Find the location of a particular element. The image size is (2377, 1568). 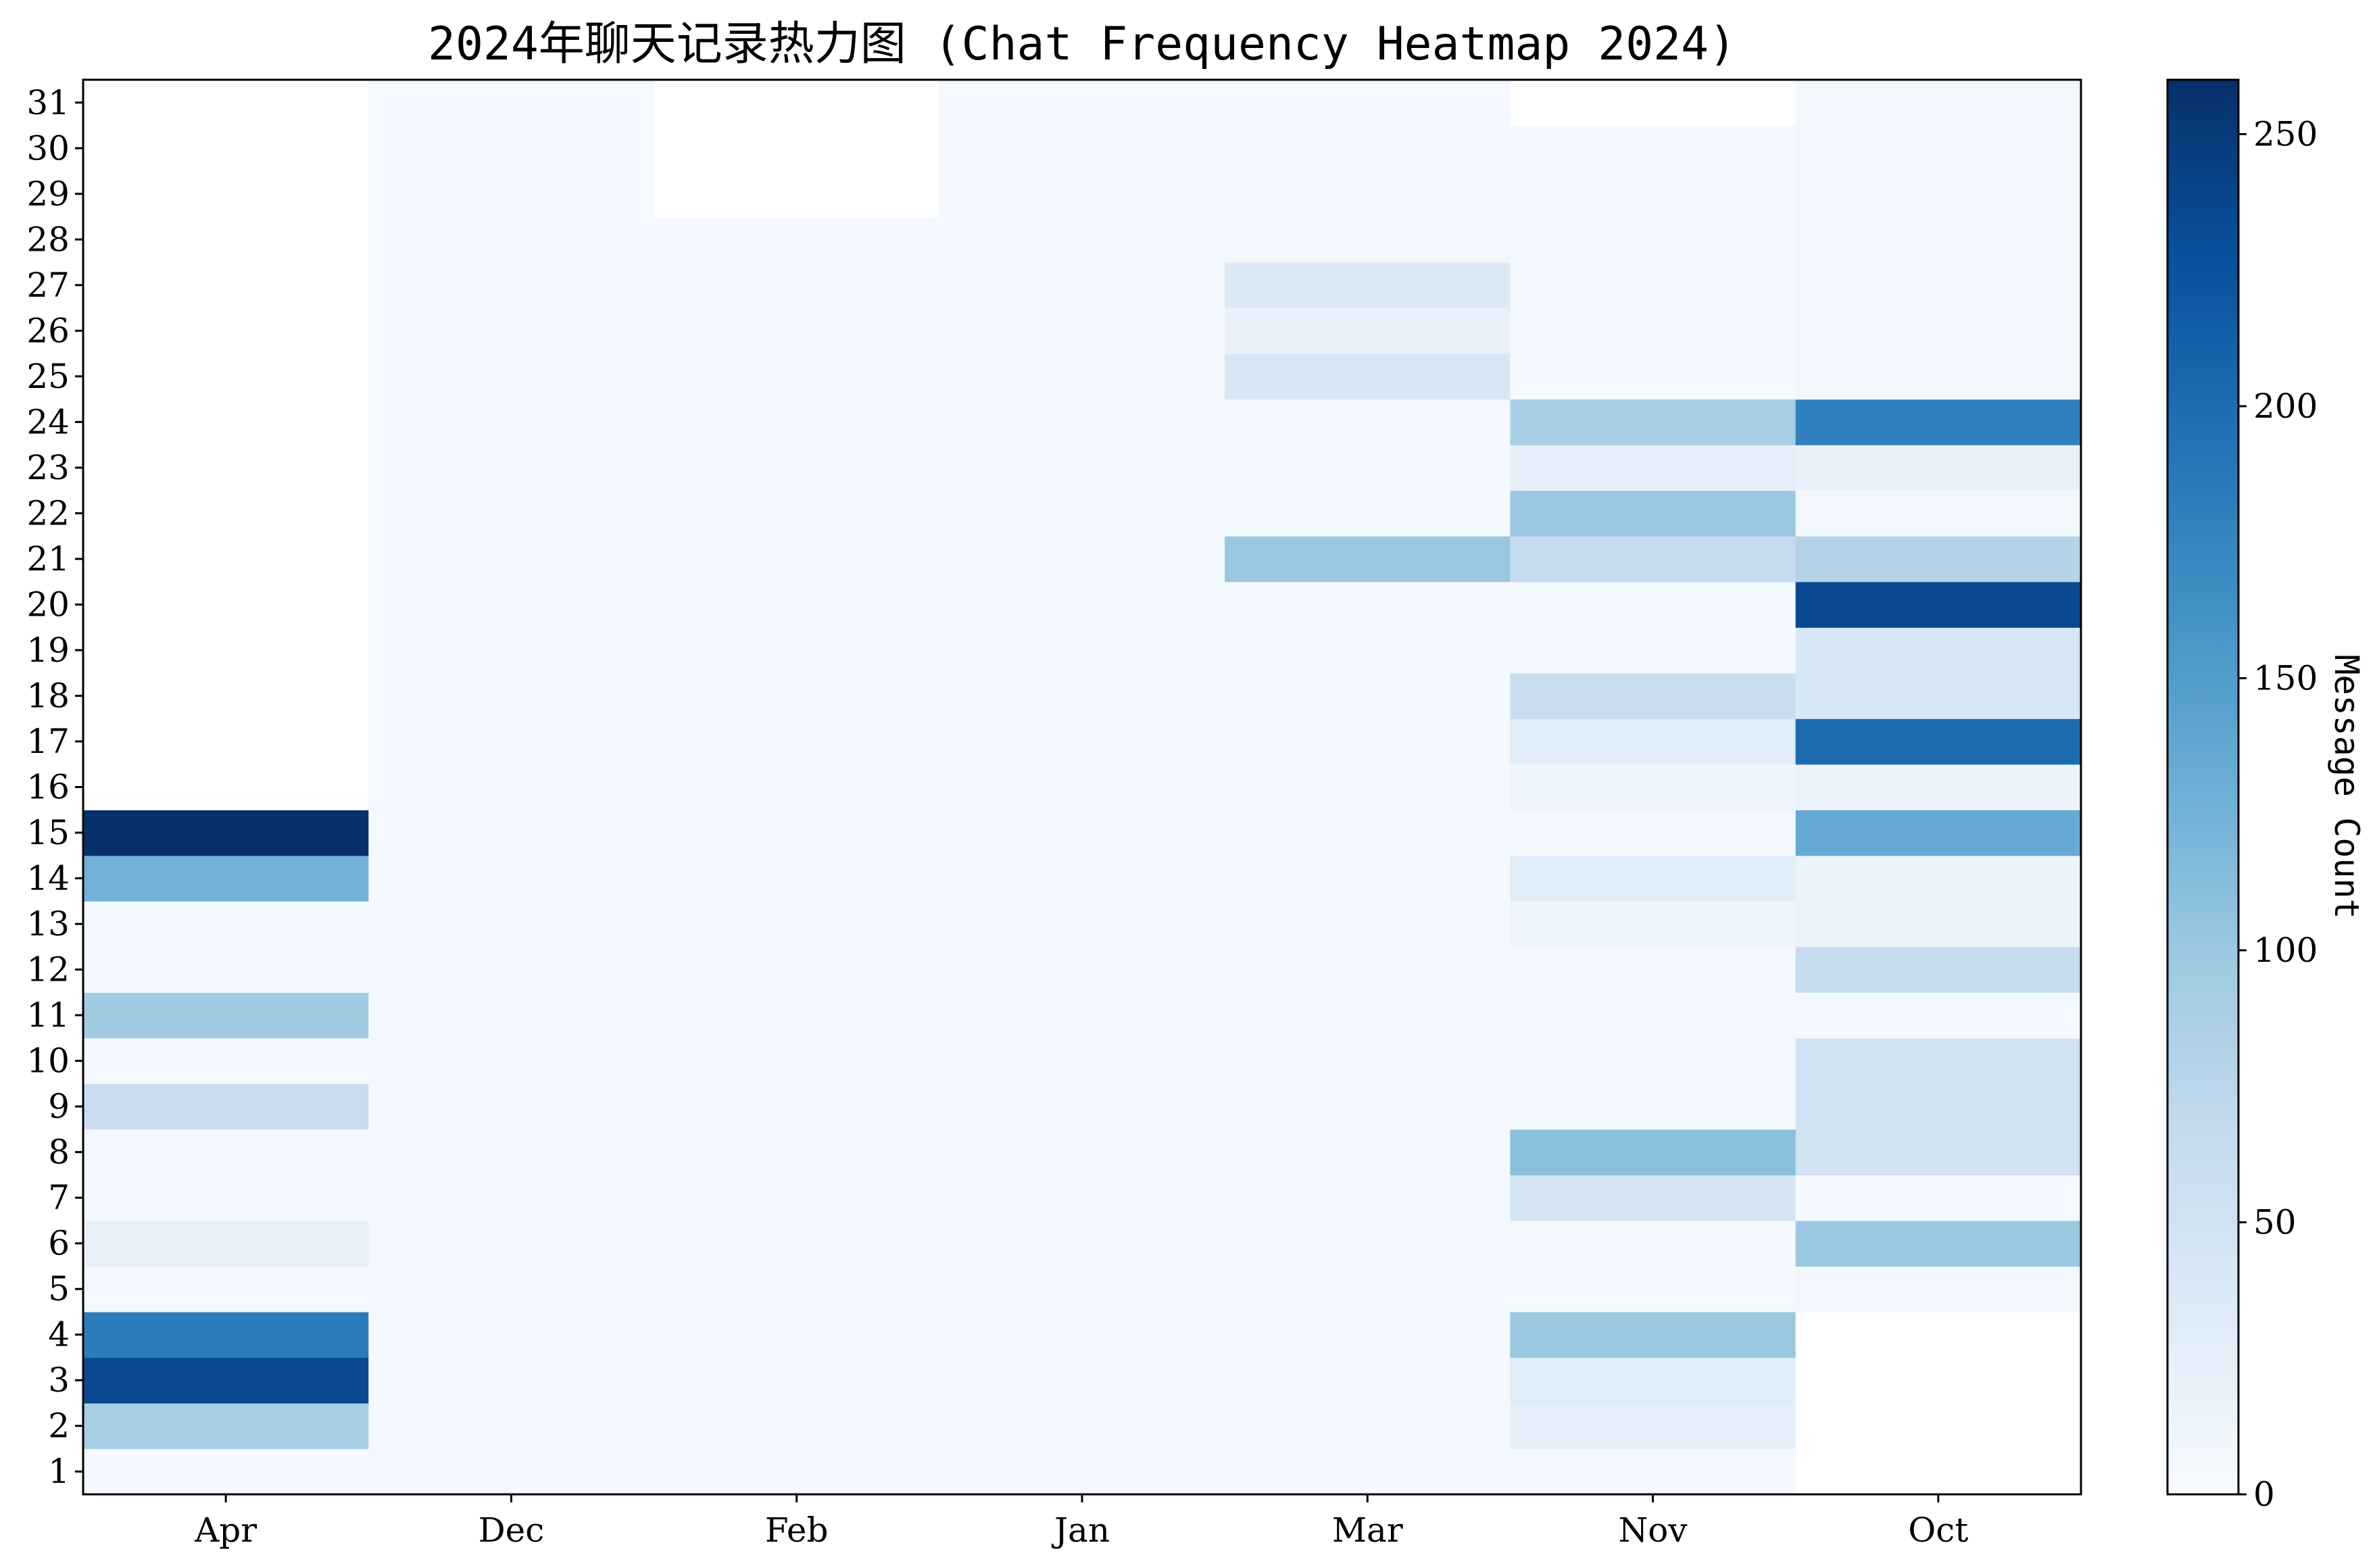

y-tick-label: 2 is located at coordinates (59, 1426).